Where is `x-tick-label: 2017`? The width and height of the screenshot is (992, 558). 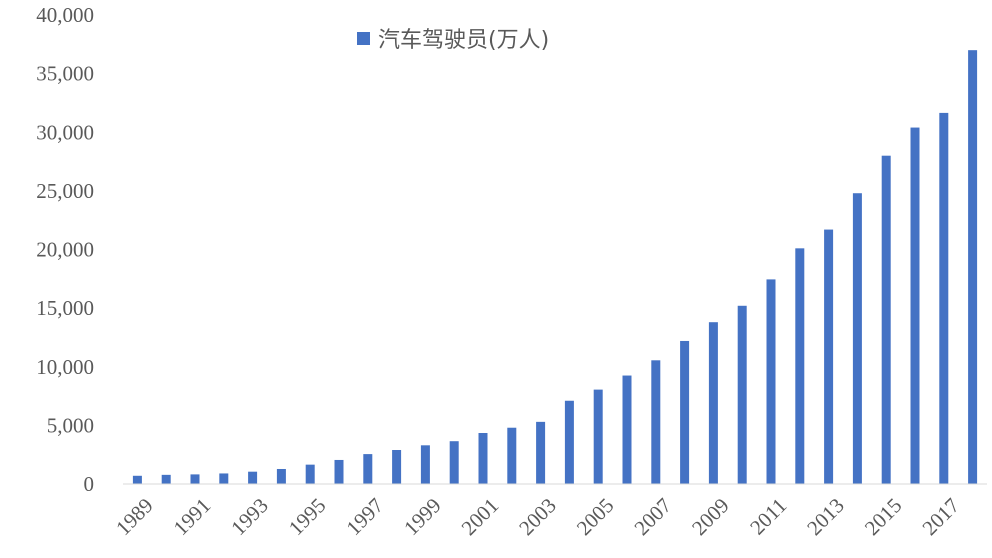 x-tick-label: 2017 is located at coordinates (940, 516).